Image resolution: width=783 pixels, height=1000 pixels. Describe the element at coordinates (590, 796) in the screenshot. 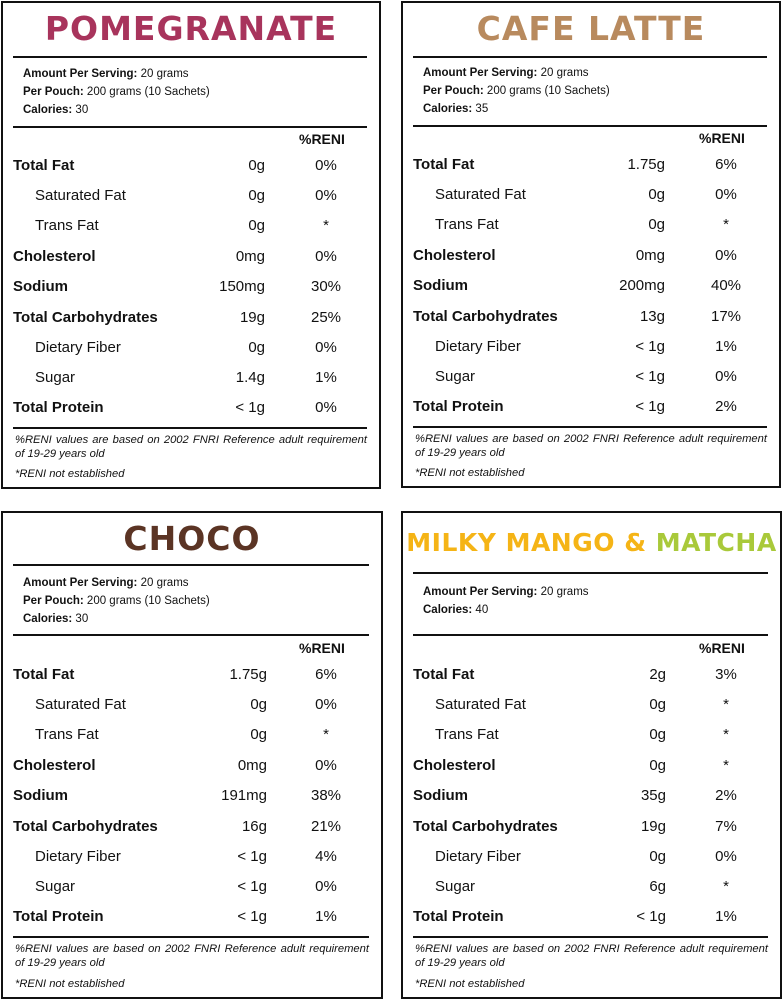

I see `nutrient-row: Sodium 35g 2%` at that location.